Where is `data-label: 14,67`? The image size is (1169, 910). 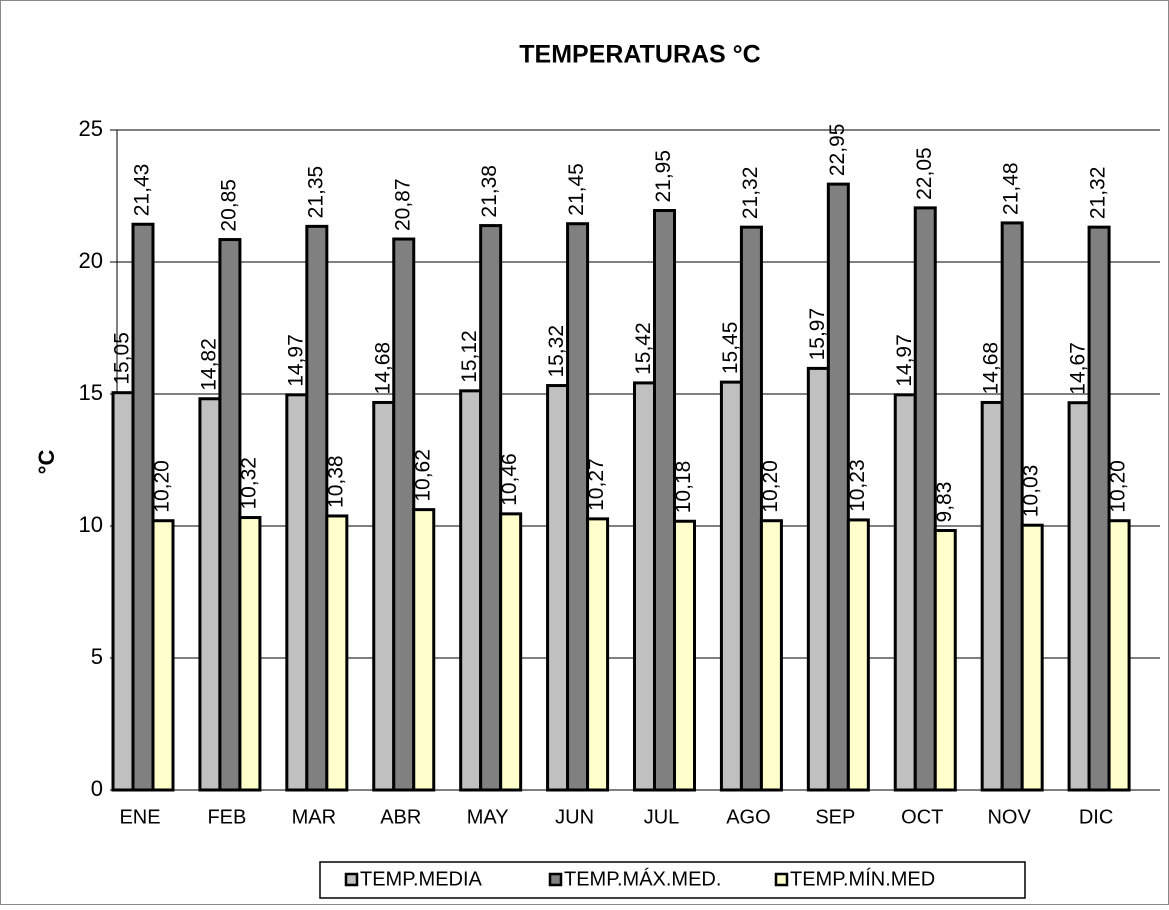
data-label: 14,67 is located at coordinates (1078, 368).